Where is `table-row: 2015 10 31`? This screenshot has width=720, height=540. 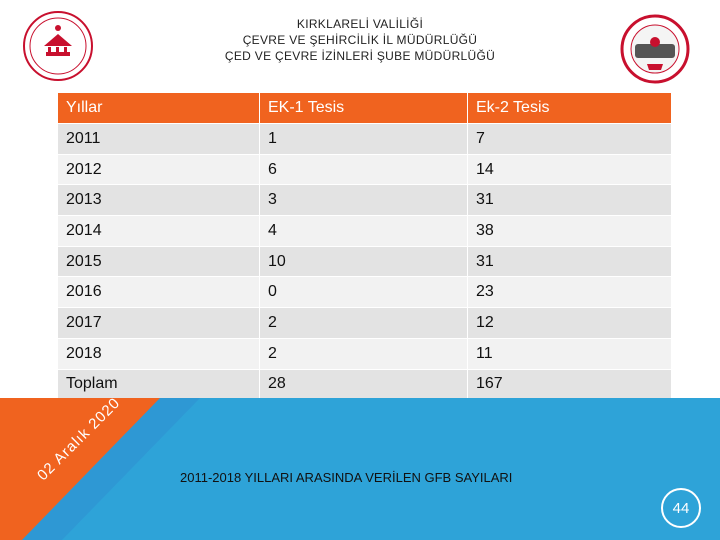 table-row: 2015 10 31 is located at coordinates (364, 262).